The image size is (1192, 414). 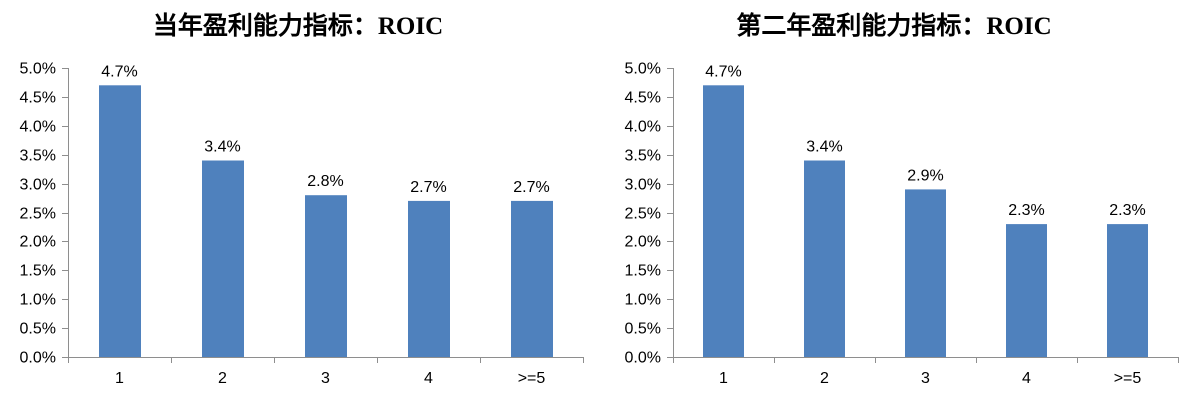 What do you see at coordinates (925, 175) in the screenshot?
I see `bar-value-label: 2.9%` at bounding box center [925, 175].